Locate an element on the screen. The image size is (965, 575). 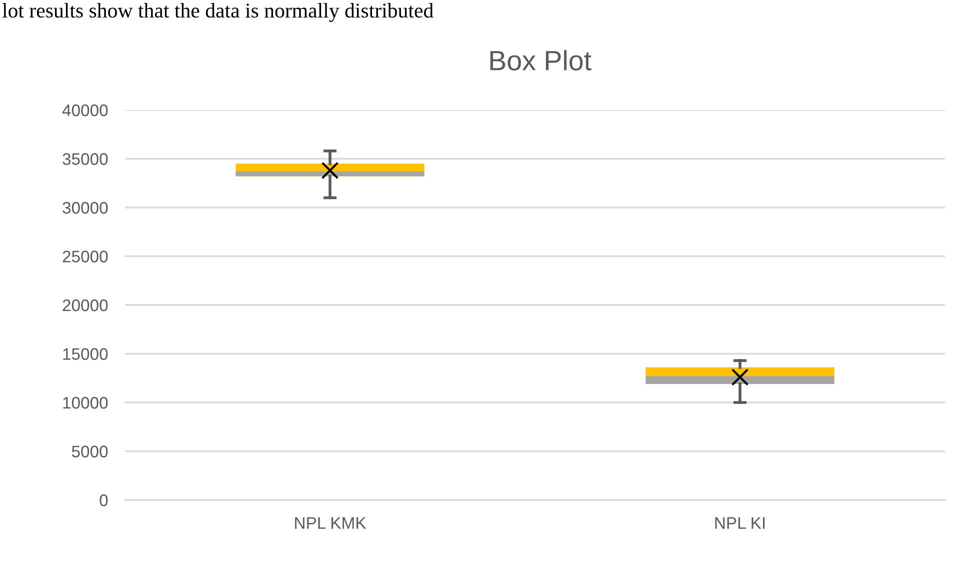
y-tick-label: 15000 is located at coordinates (85, 354).